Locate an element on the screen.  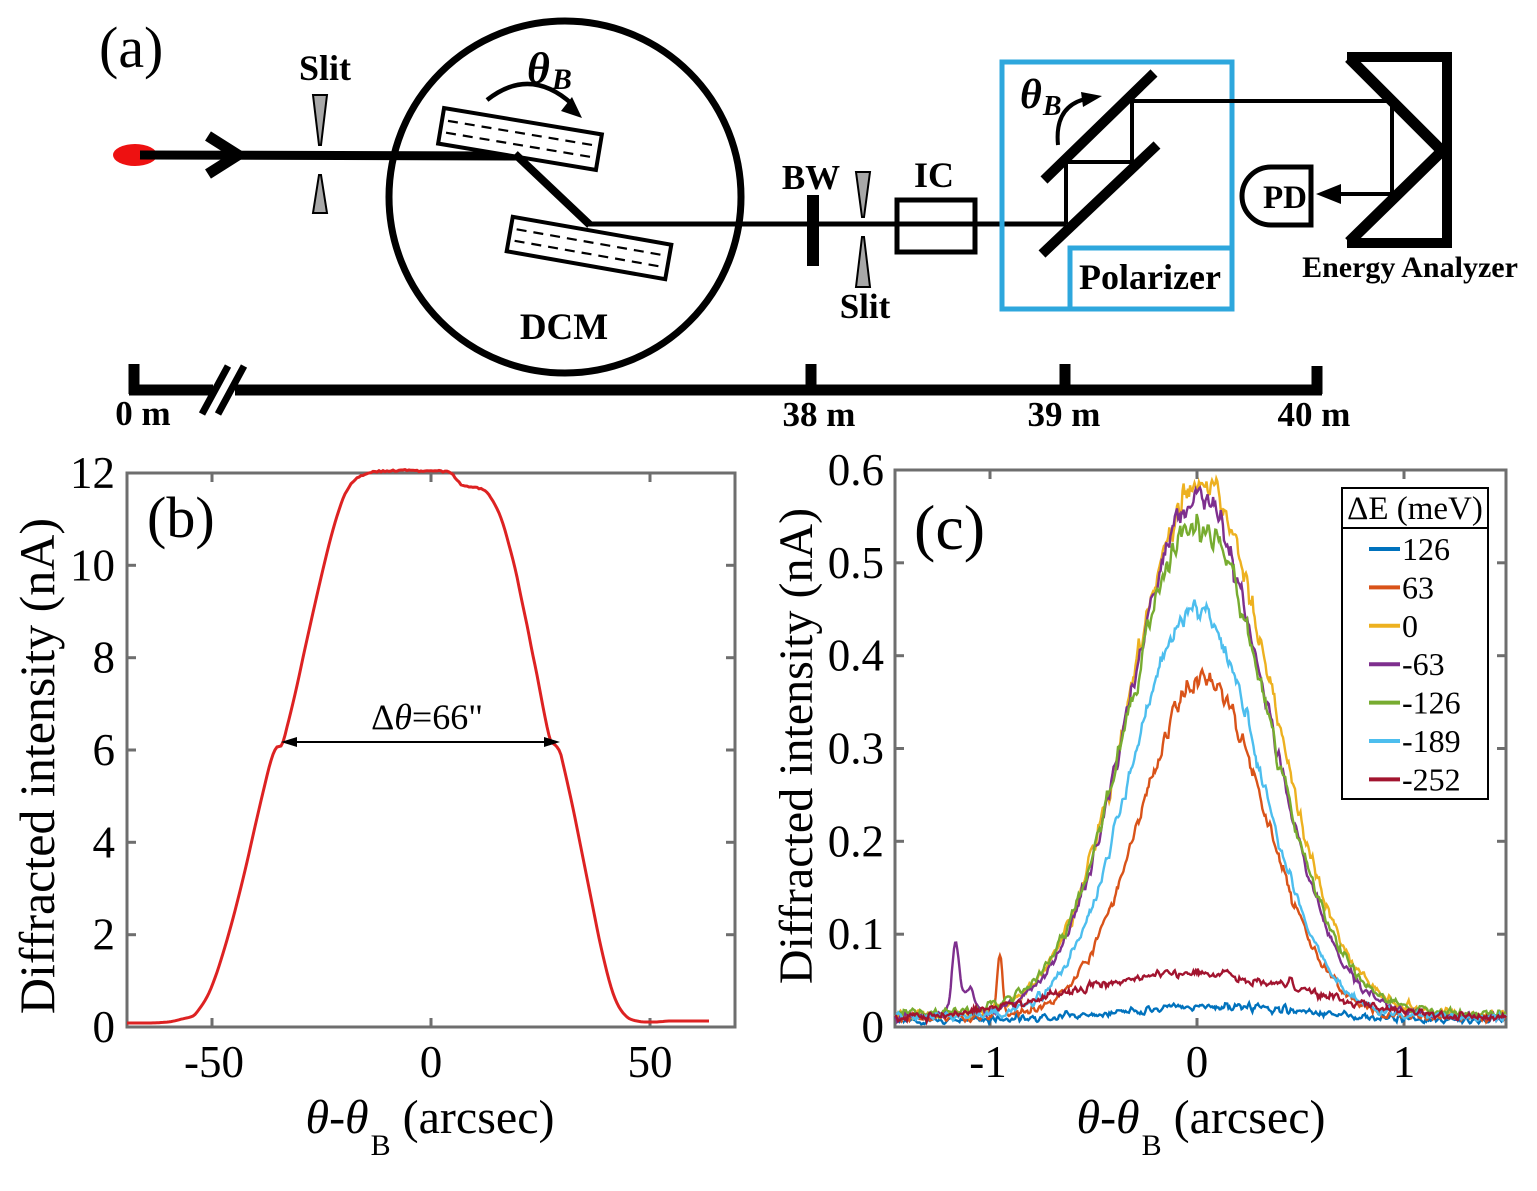
svg-text: -63 is located at coordinates (1423, 664).